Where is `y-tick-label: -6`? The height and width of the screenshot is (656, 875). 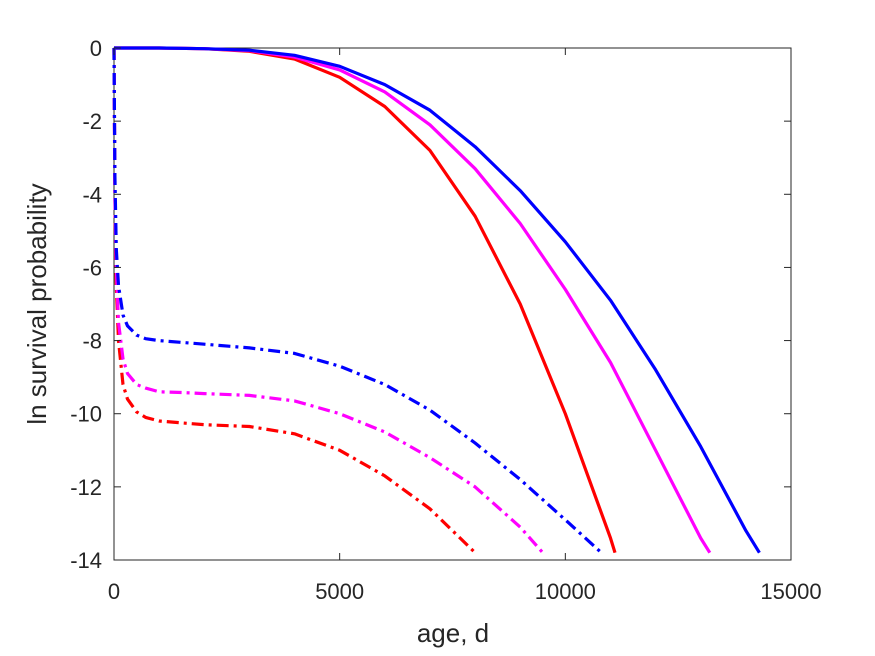
y-tick-label: -6 is located at coordinates (92, 267).